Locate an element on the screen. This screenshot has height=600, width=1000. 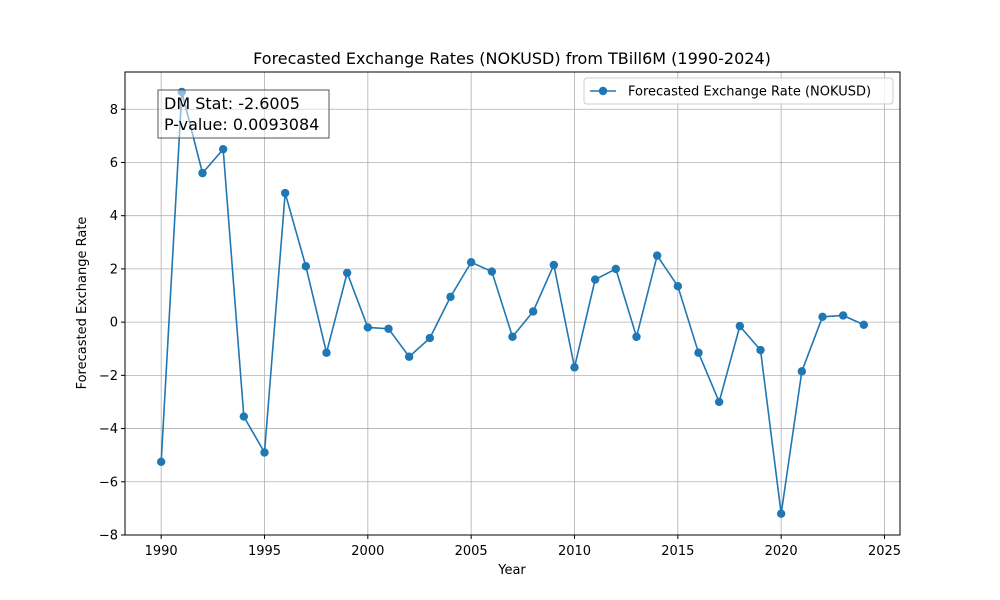
y-tick-label: −6 is located at coordinates (108, 482).